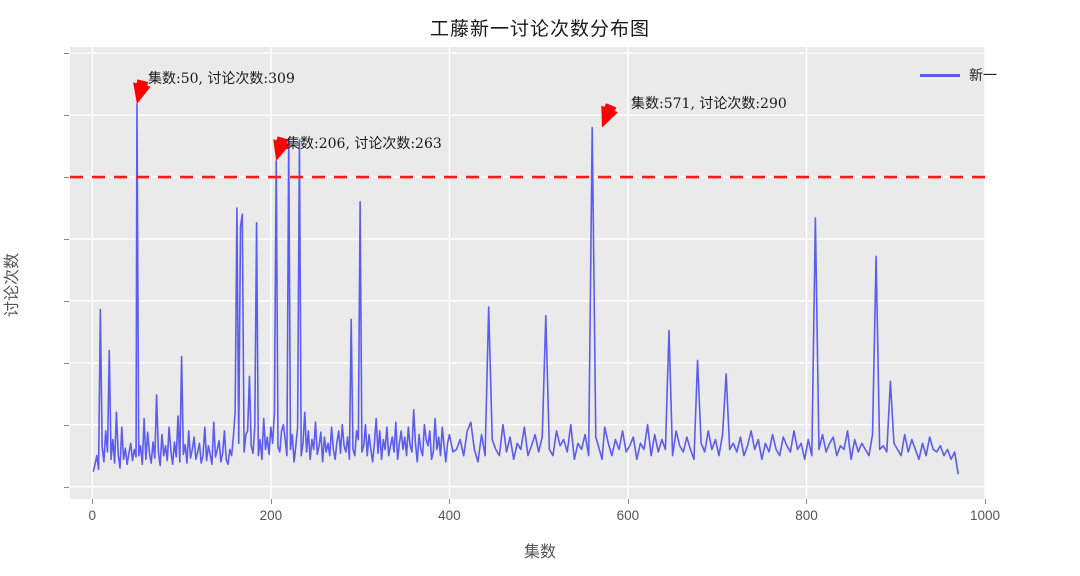 This screenshot has width=1080, height=576. Describe the element at coordinates (375, 120) in the screenshot. I see `annotation-arrows` at that location.